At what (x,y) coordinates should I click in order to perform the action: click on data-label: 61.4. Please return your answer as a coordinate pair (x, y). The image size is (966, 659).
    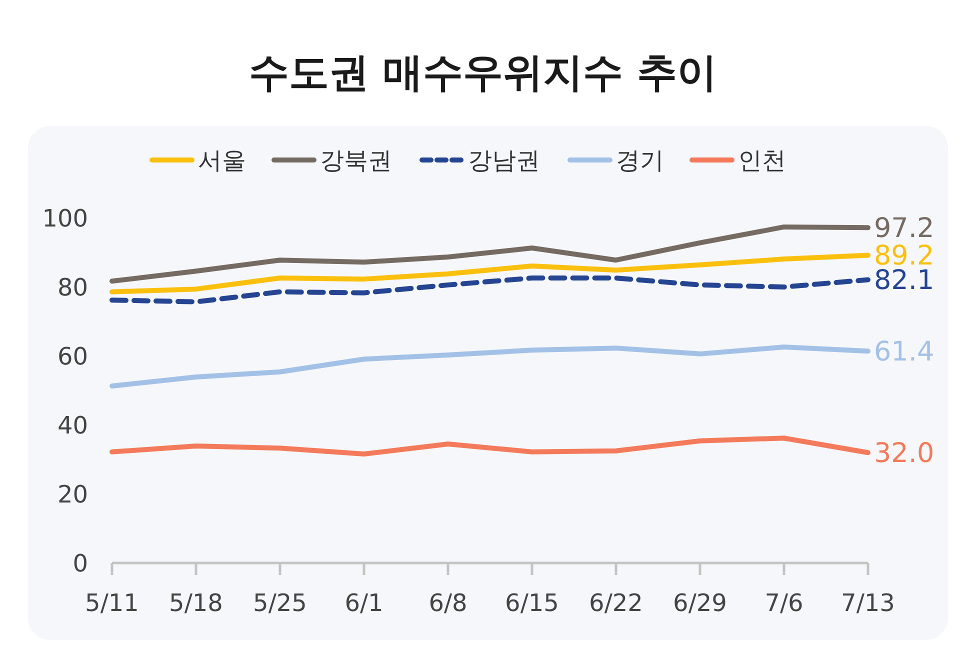
    Looking at the image, I should click on (904, 352).